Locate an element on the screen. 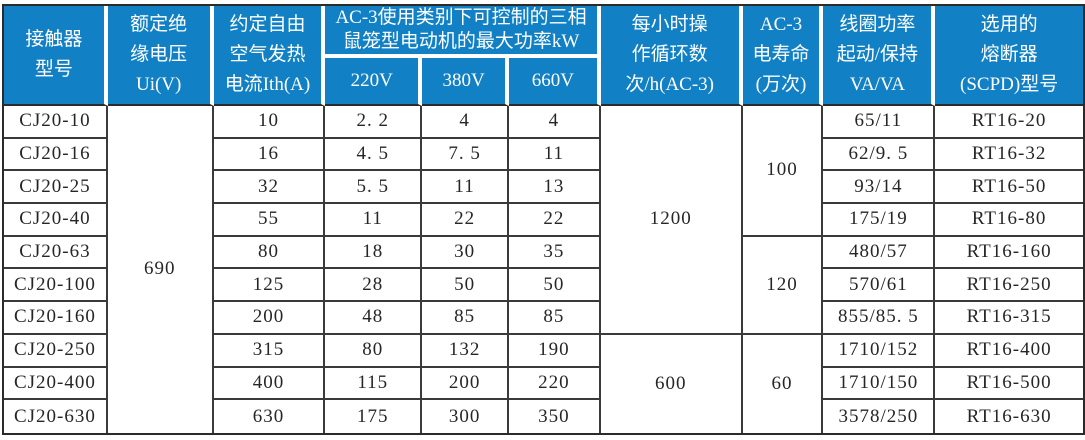  cell-p380: 50 is located at coordinates (465, 286).